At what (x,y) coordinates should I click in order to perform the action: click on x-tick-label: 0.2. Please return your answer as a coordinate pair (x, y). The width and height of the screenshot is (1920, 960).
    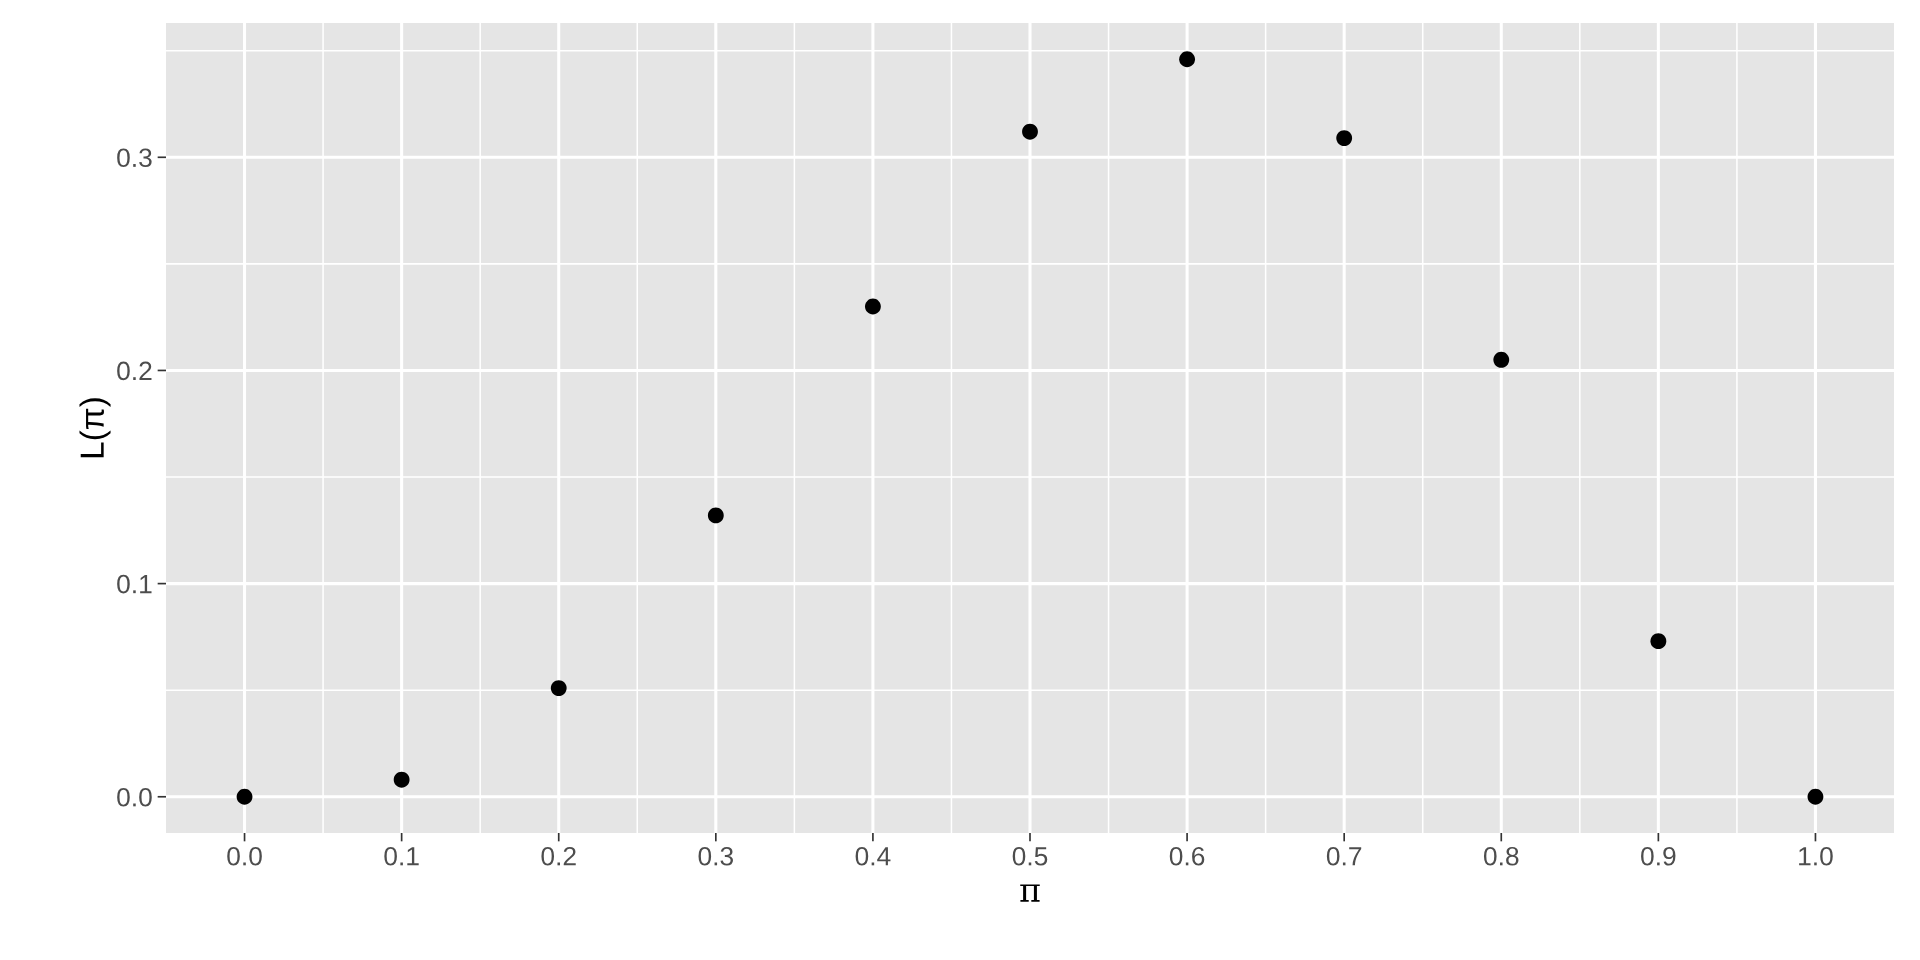
    Looking at the image, I should click on (558, 856).